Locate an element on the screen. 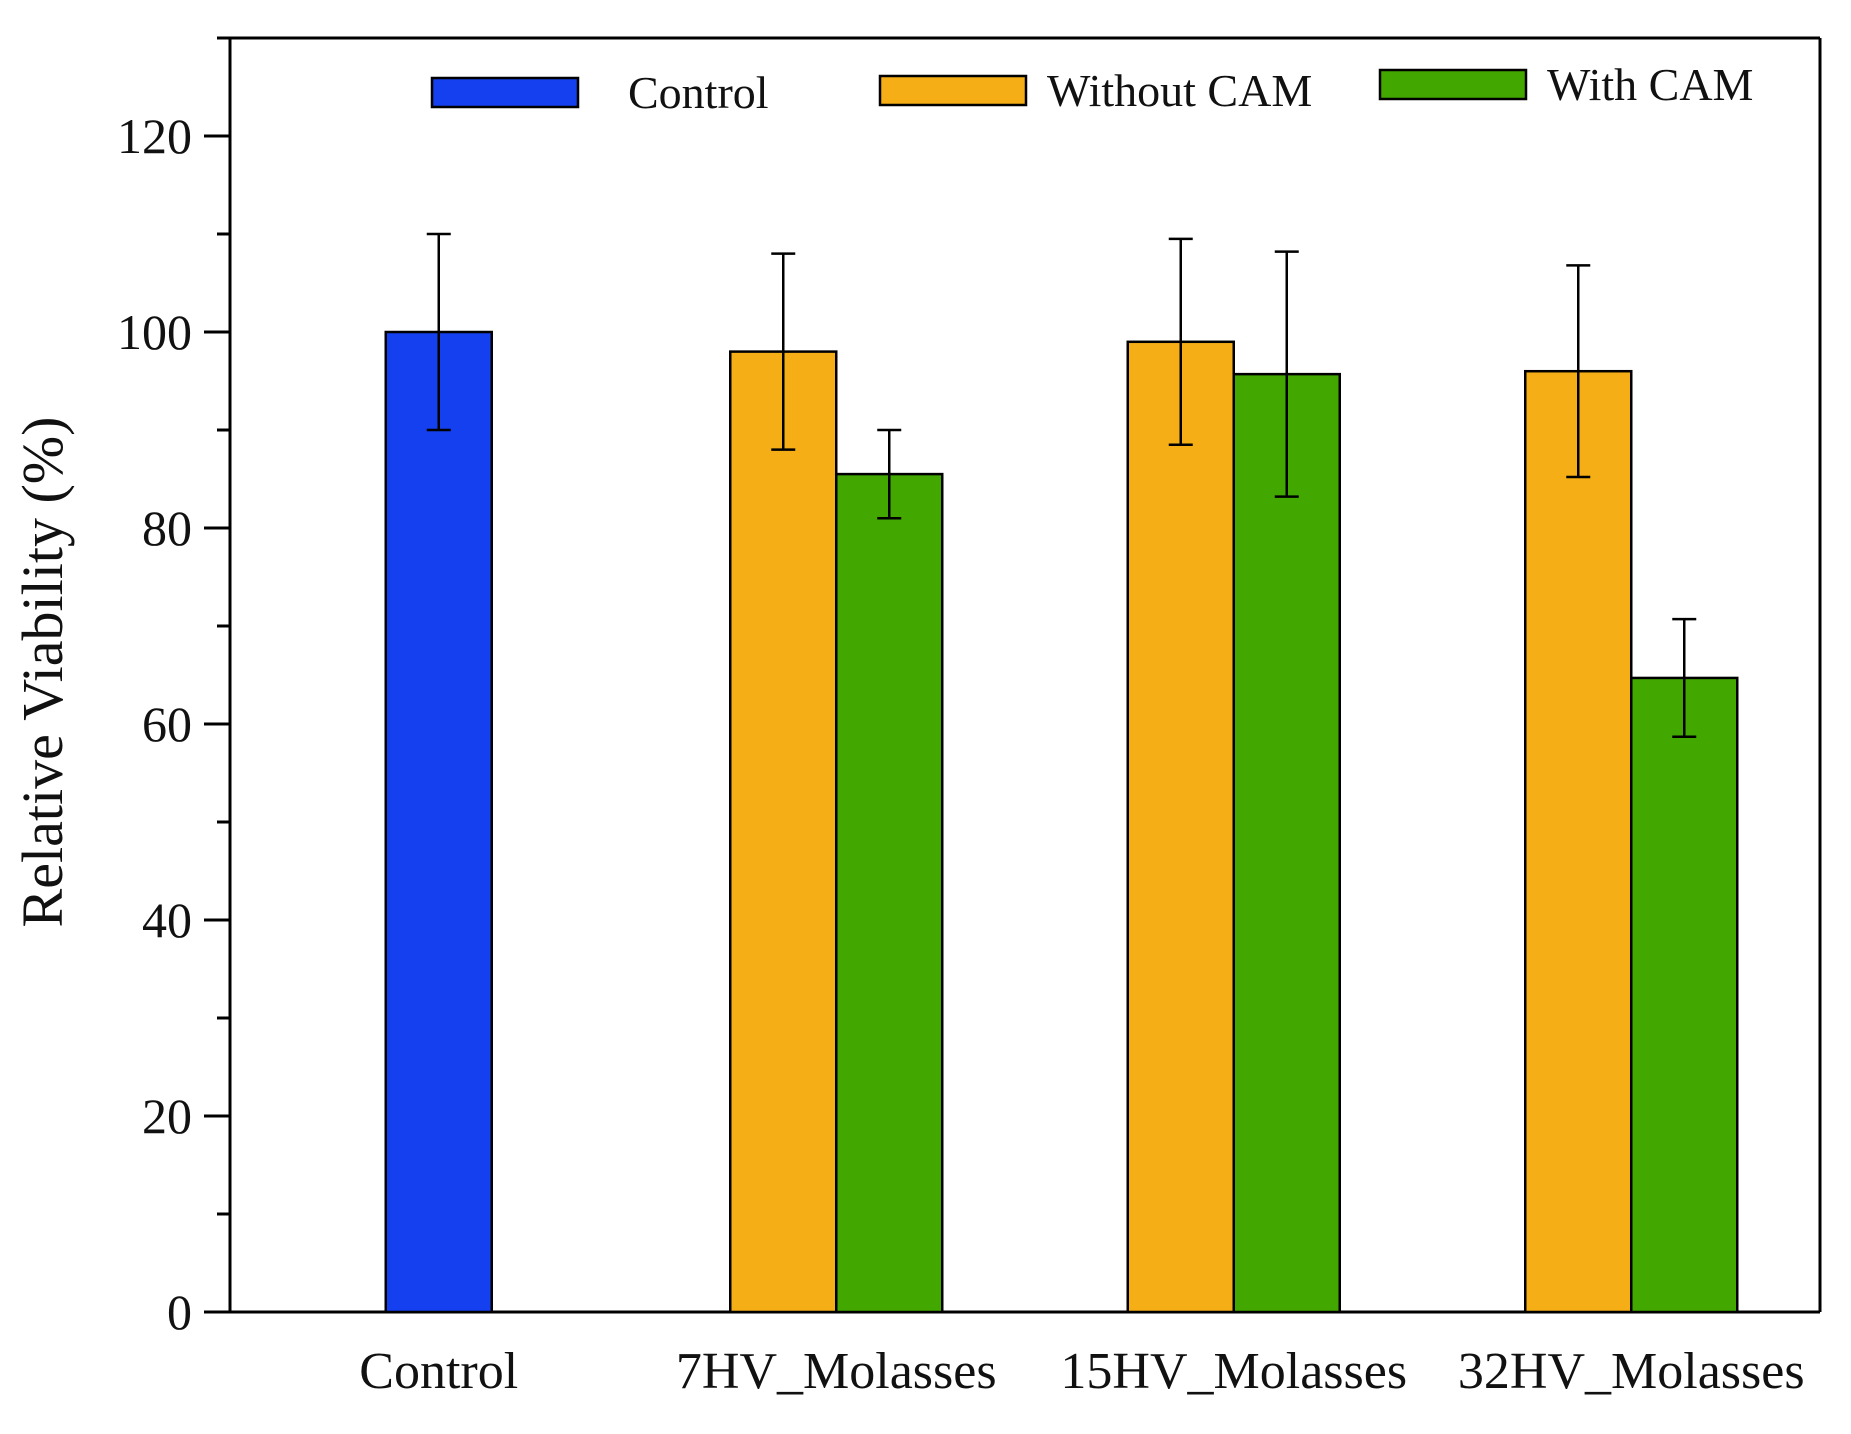 This screenshot has height=1434, width=1851. y-tick-label: 100 is located at coordinates (154, 332).